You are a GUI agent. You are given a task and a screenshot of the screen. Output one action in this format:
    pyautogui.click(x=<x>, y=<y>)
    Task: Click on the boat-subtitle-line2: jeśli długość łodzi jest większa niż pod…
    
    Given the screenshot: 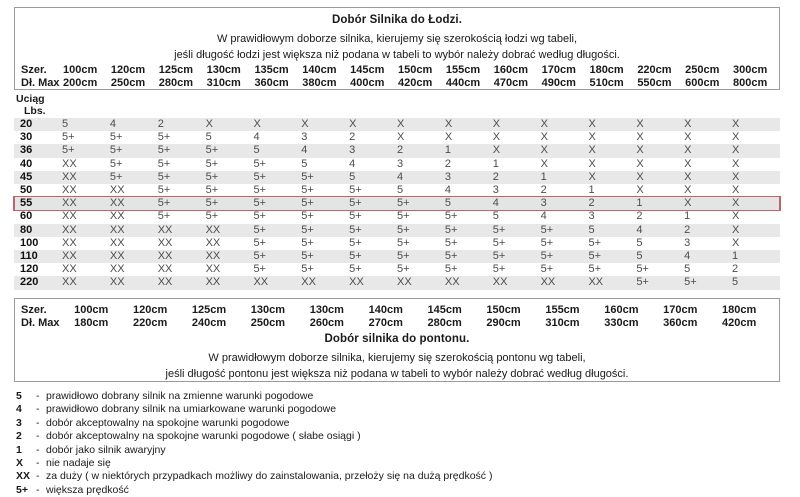 What is the action you would take?
    pyautogui.click(x=397, y=54)
    